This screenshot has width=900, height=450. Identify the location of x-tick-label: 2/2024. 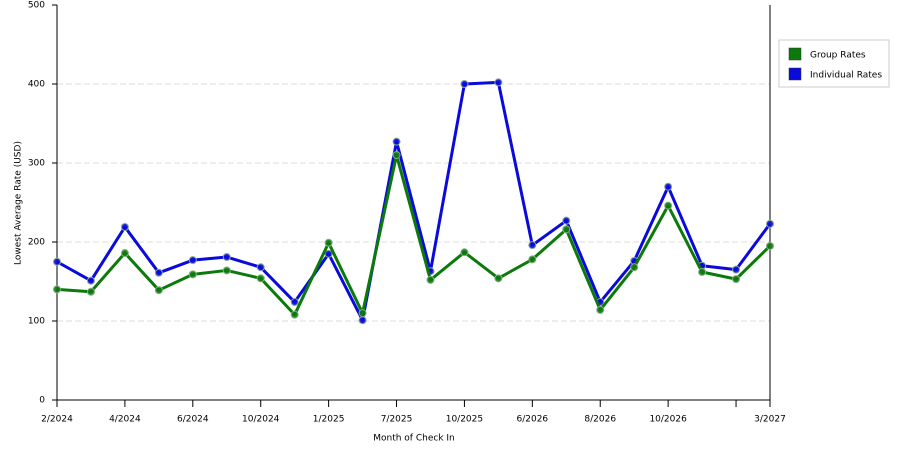
(57, 420).